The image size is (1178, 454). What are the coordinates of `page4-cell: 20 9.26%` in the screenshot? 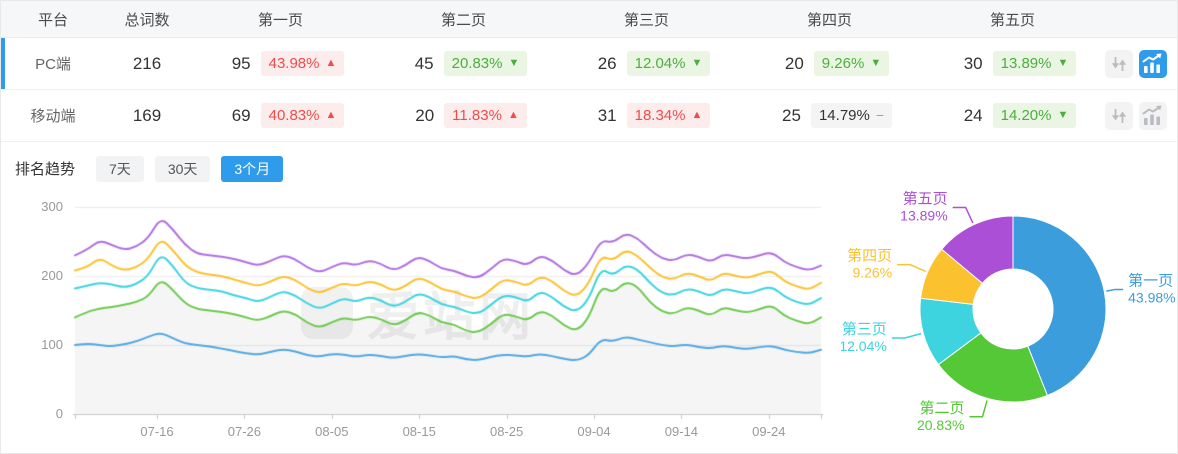 It's located at (829, 63).